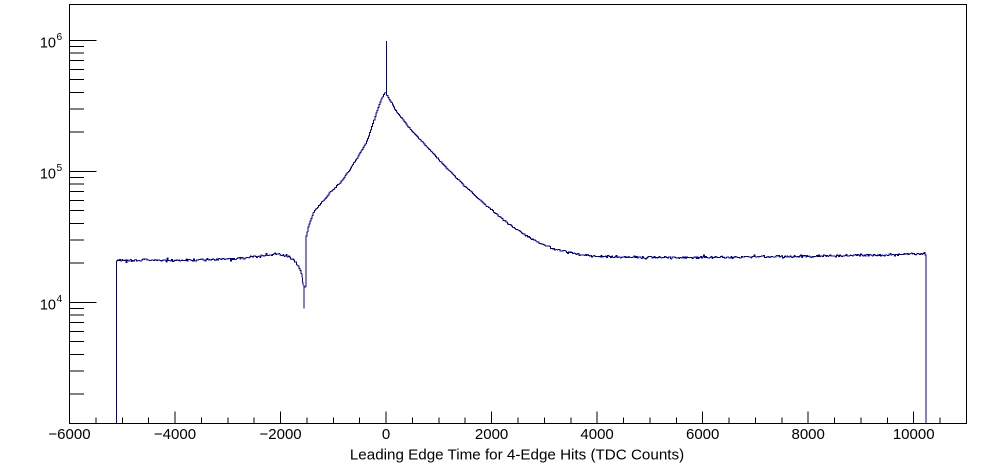  What do you see at coordinates (69, 434) in the screenshot?
I see `svg-text: −6000` at bounding box center [69, 434].